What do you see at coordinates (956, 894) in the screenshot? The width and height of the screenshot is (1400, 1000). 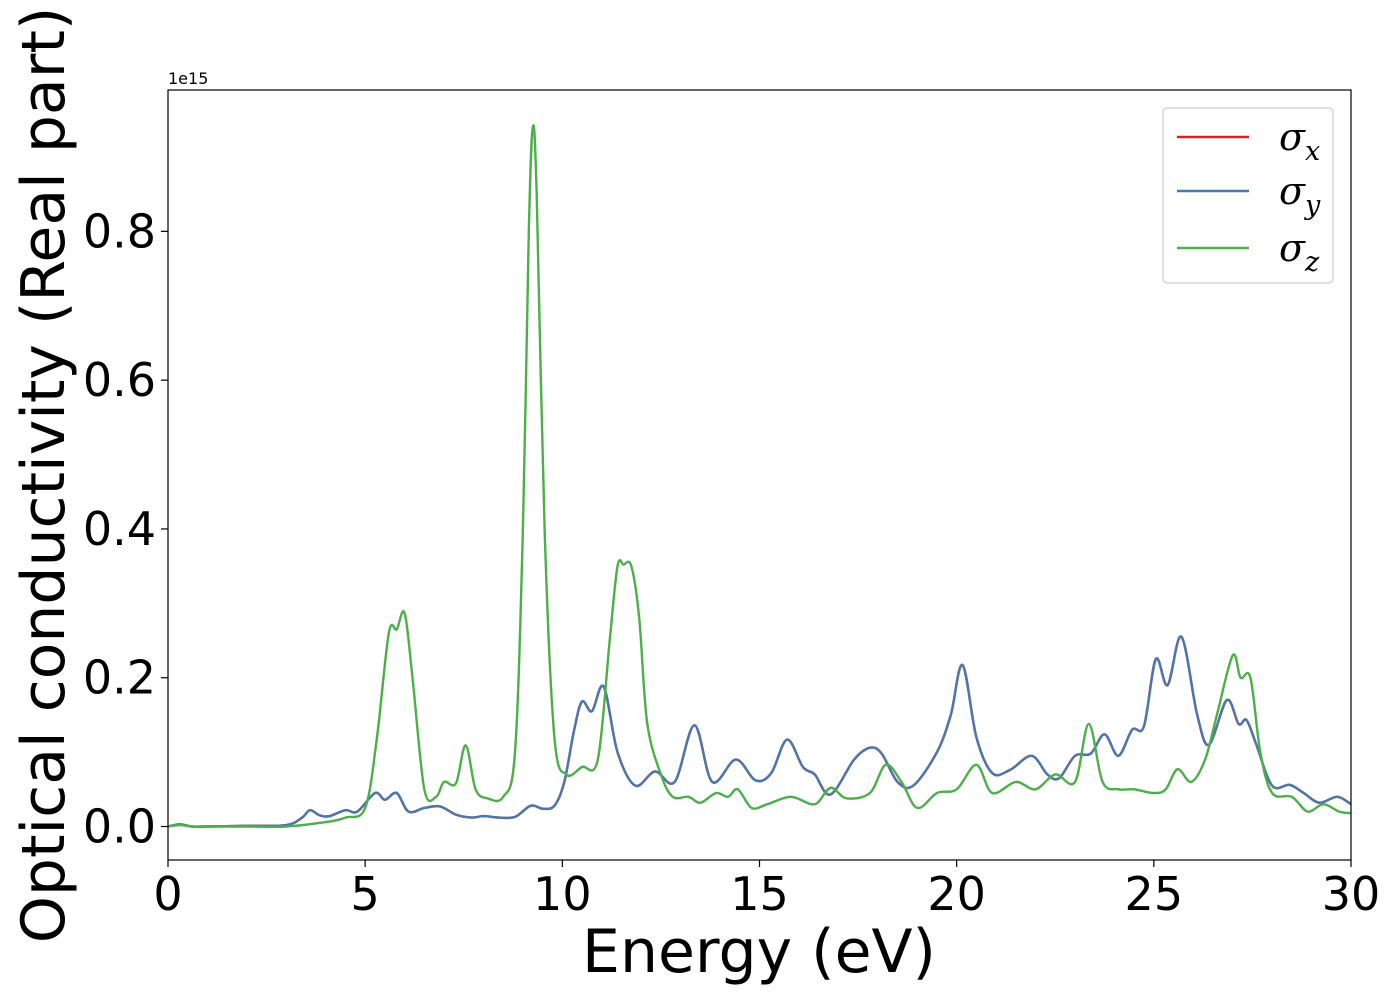 I see `x-tick-label: 20` at bounding box center [956, 894].